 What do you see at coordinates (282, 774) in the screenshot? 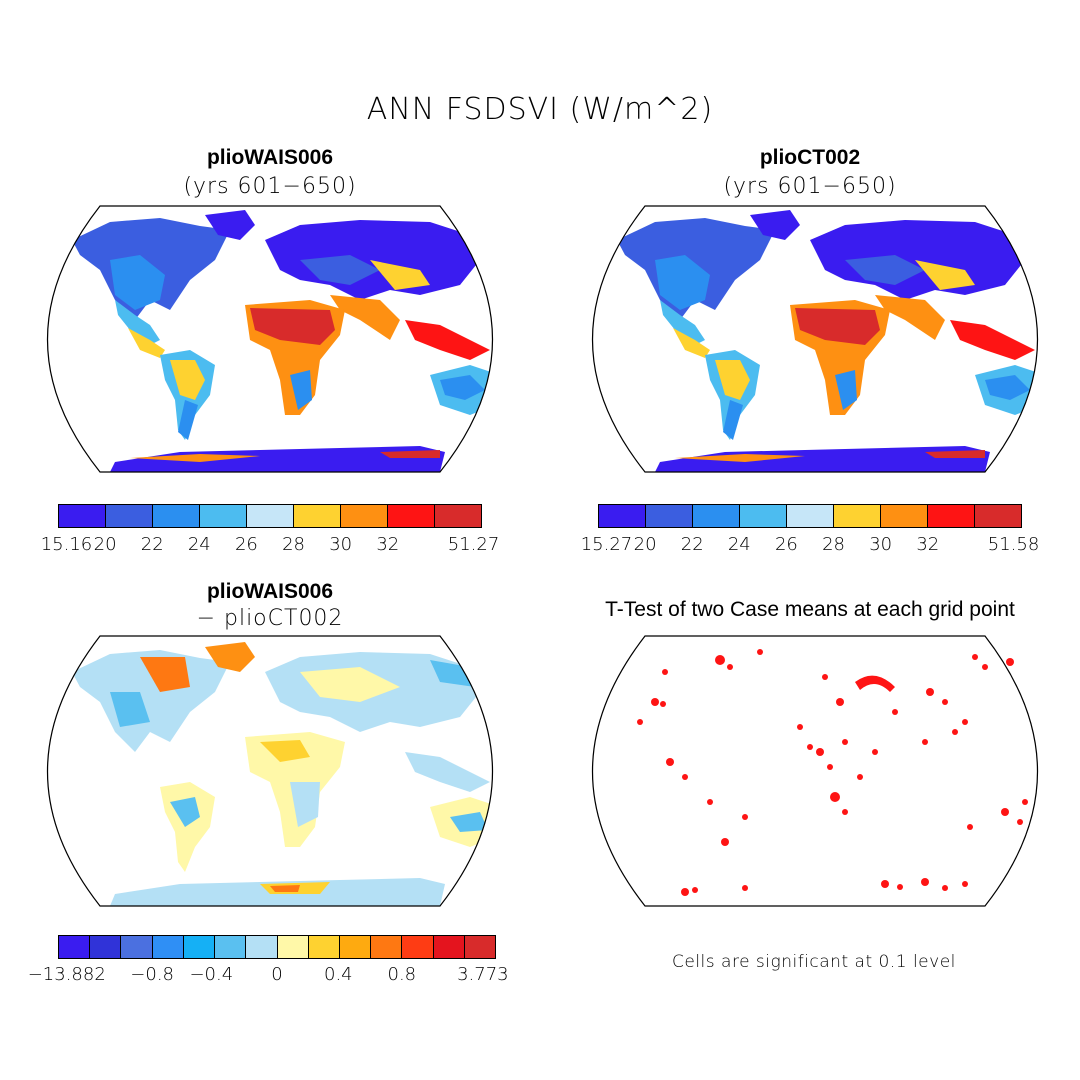
I see `map-fill-bottom-left` at bounding box center [282, 774].